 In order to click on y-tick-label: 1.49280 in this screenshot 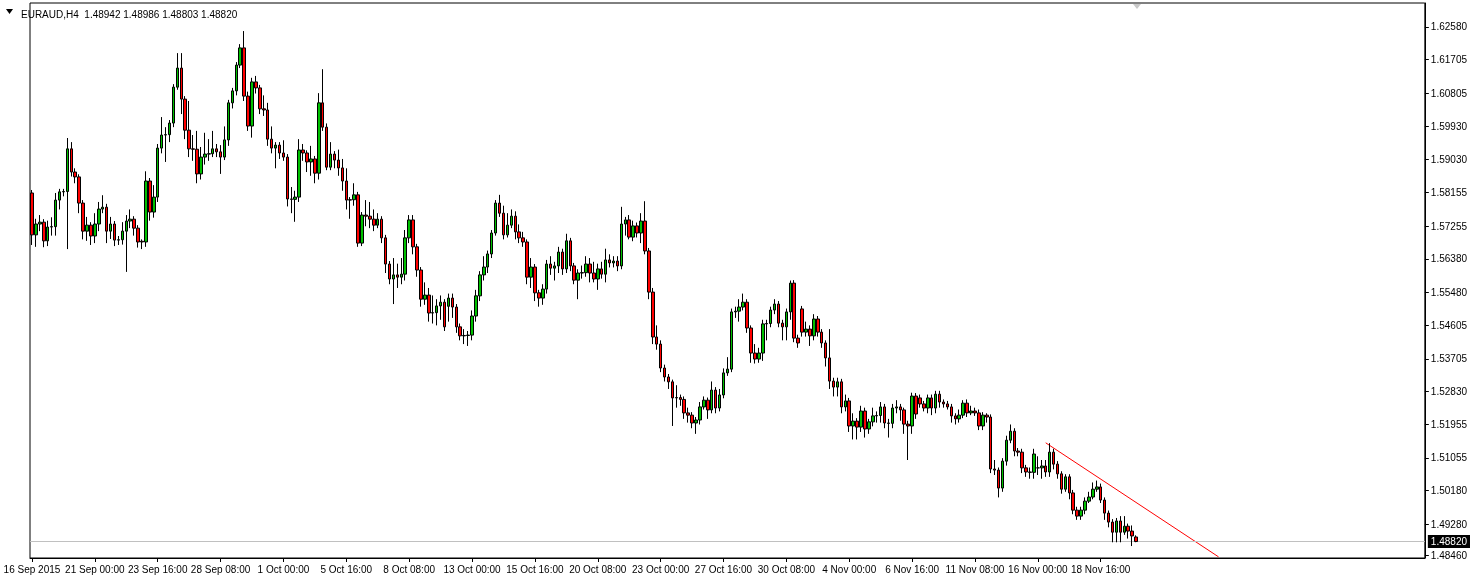, I will do `click(1449, 524)`.